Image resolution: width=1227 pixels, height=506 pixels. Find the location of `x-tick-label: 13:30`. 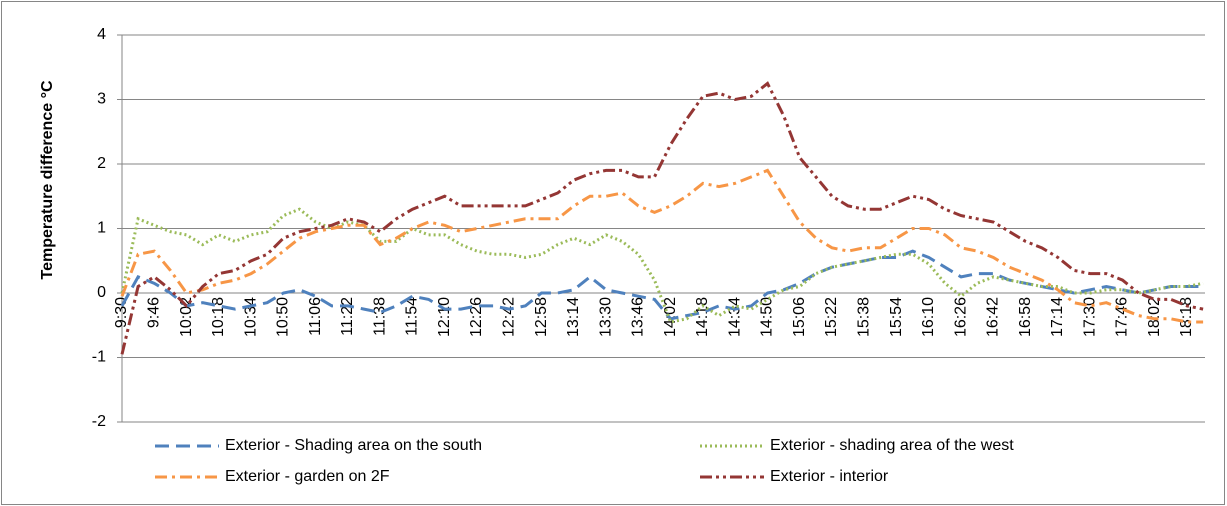

x-tick-label: 13:30 is located at coordinates (605, 317).